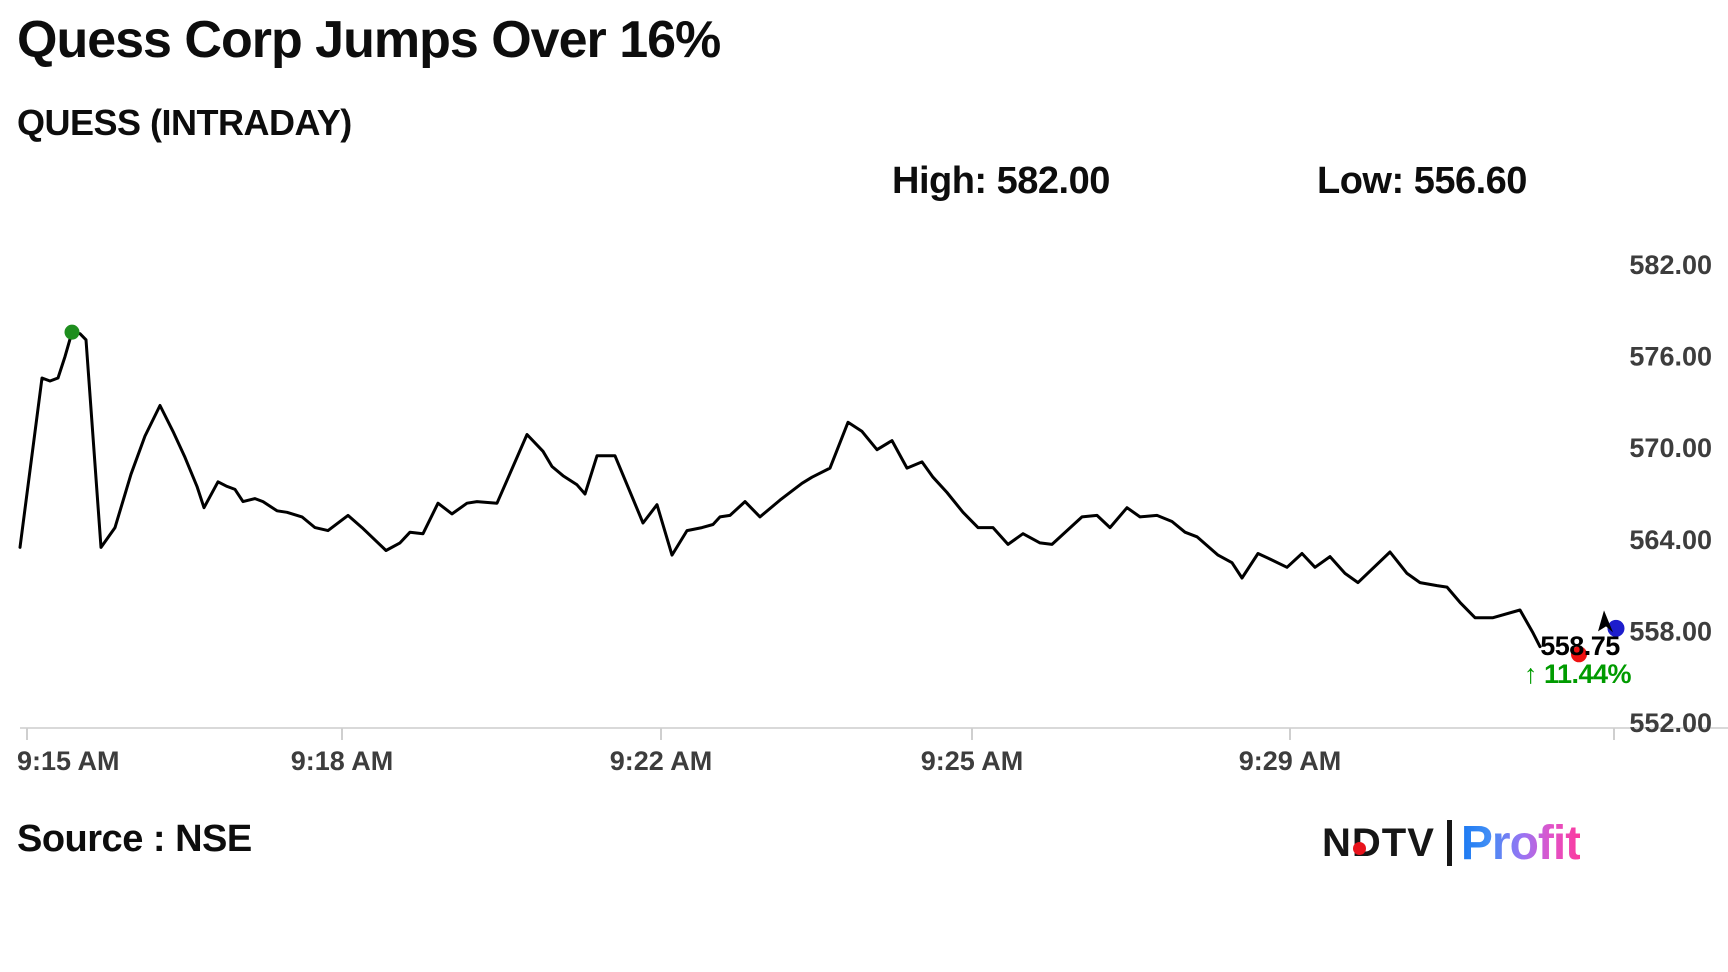 The width and height of the screenshot is (1728, 972). What do you see at coordinates (1449, 843) in the screenshot?
I see `logo-divider` at bounding box center [1449, 843].